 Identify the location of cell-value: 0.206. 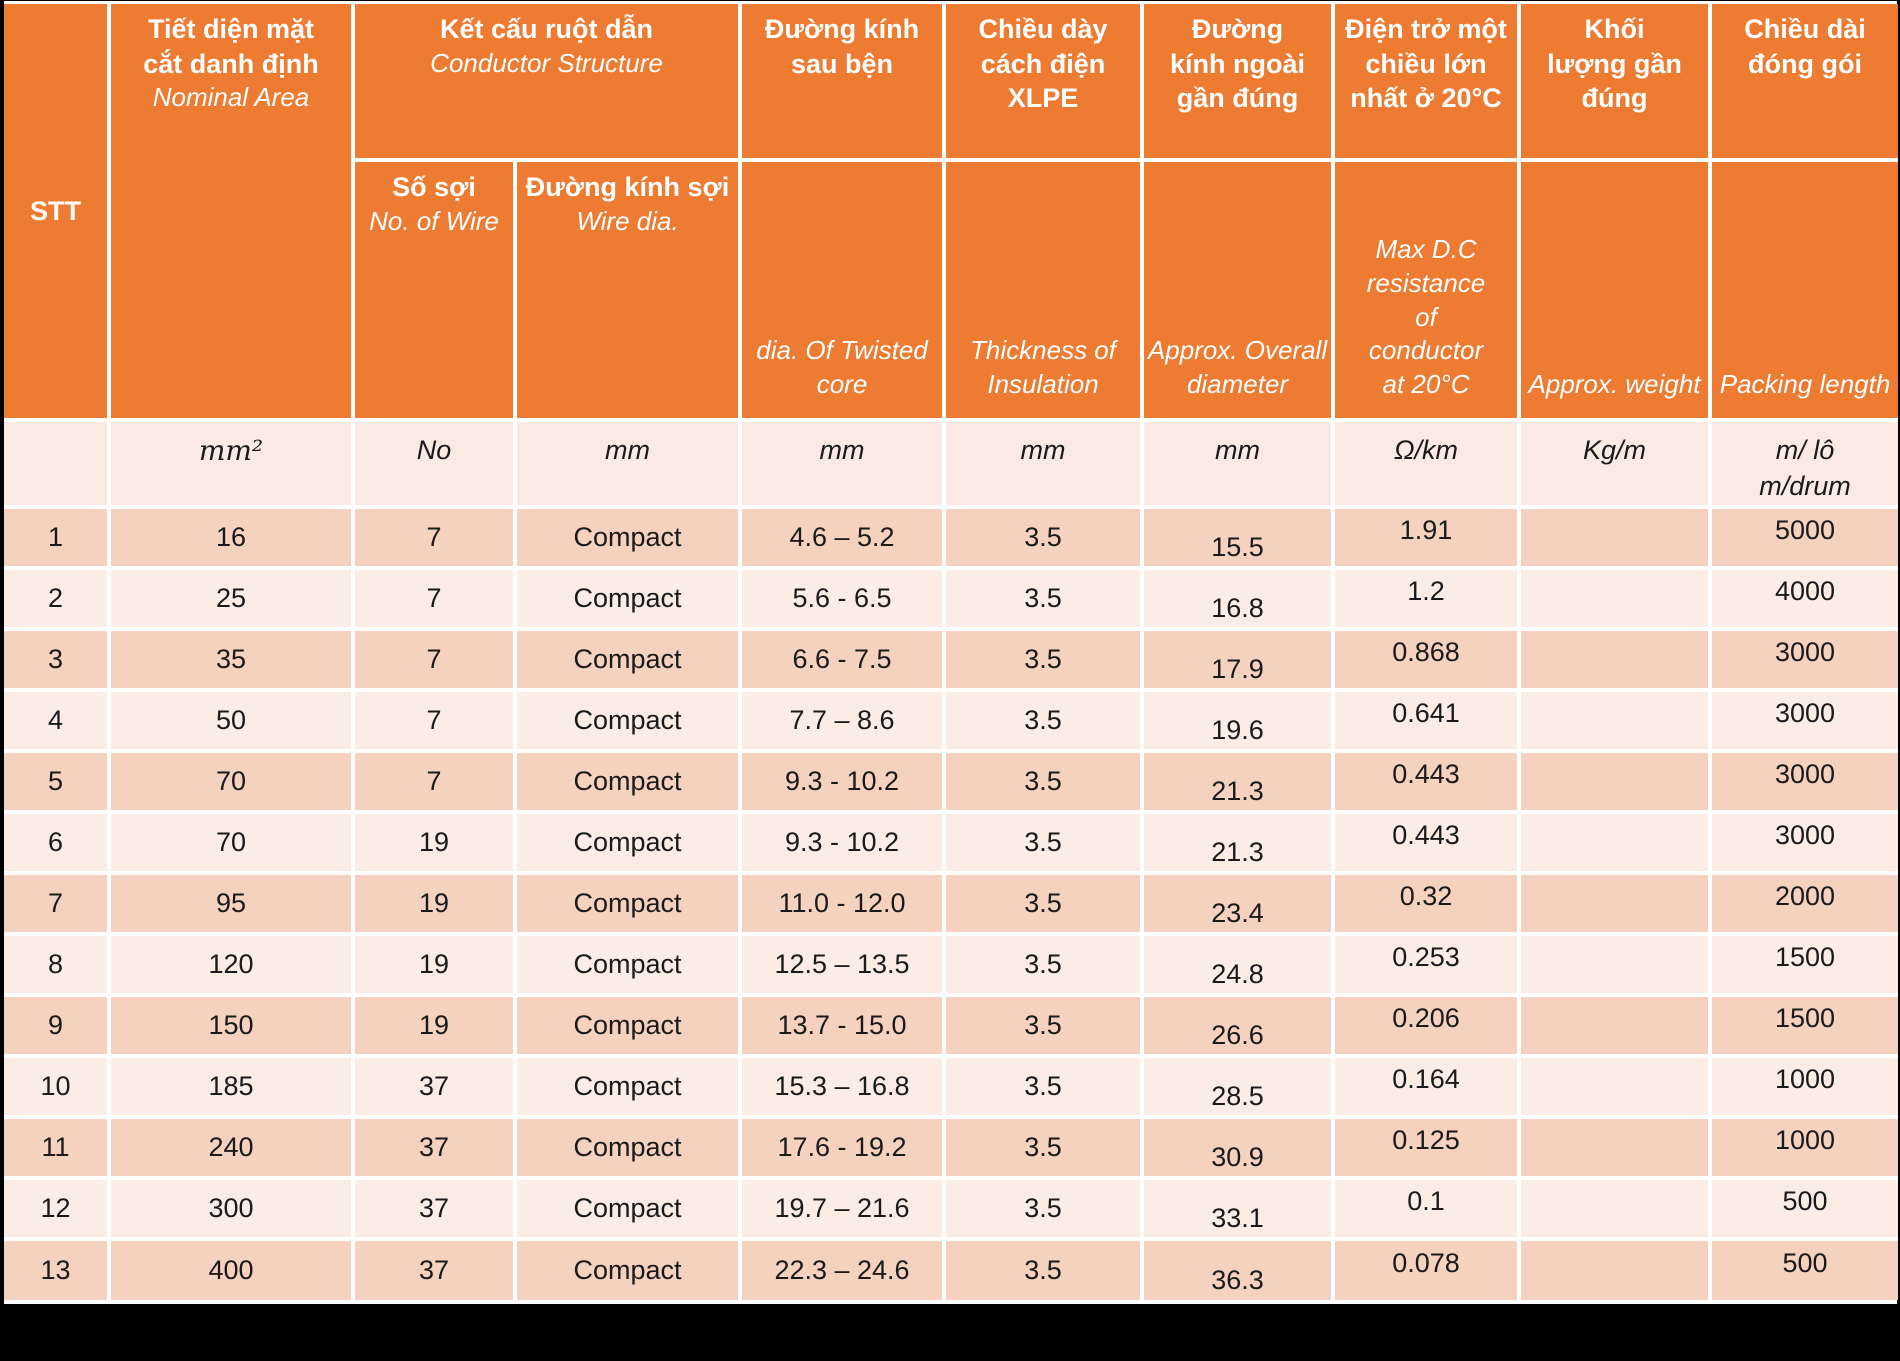
(1426, 1017).